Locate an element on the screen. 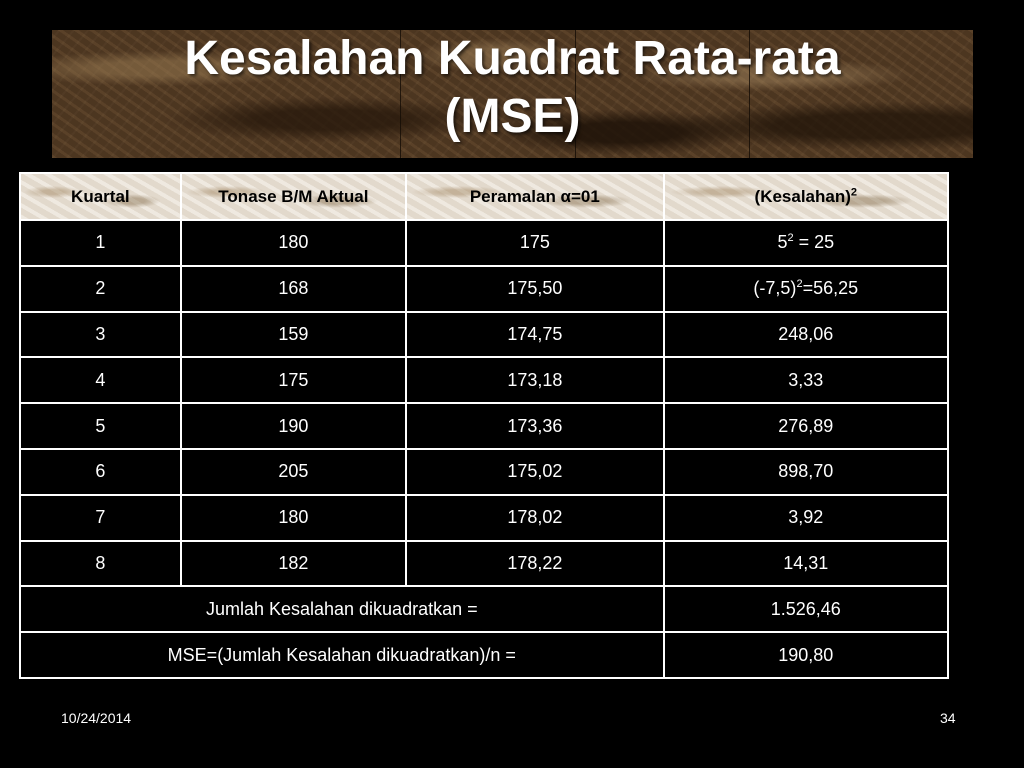 The image size is (1024, 768). cell-squared-error: 276,89 is located at coordinates (806, 426).